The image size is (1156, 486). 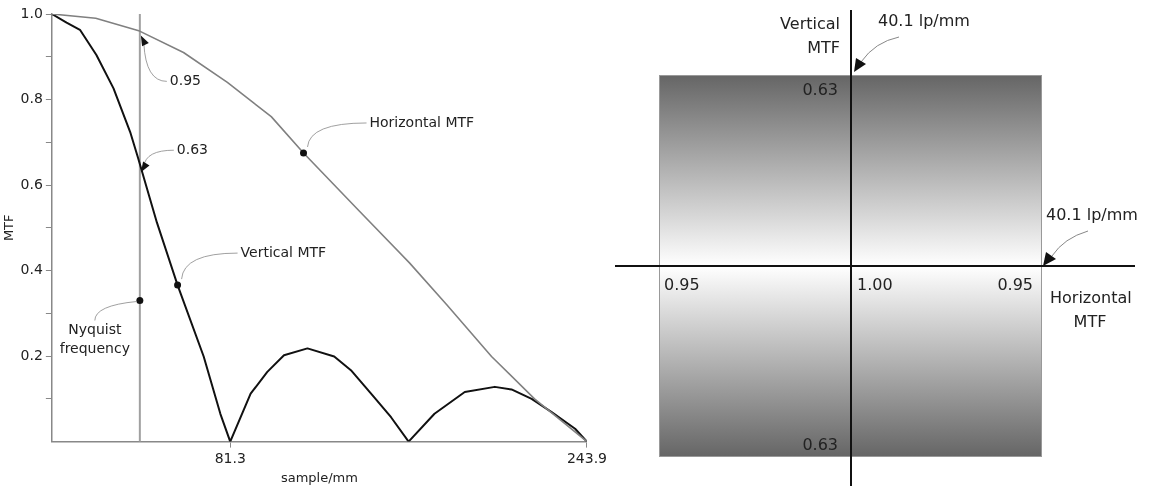 I want to click on x-axis-title: sample/mm, so click(x=319, y=477).